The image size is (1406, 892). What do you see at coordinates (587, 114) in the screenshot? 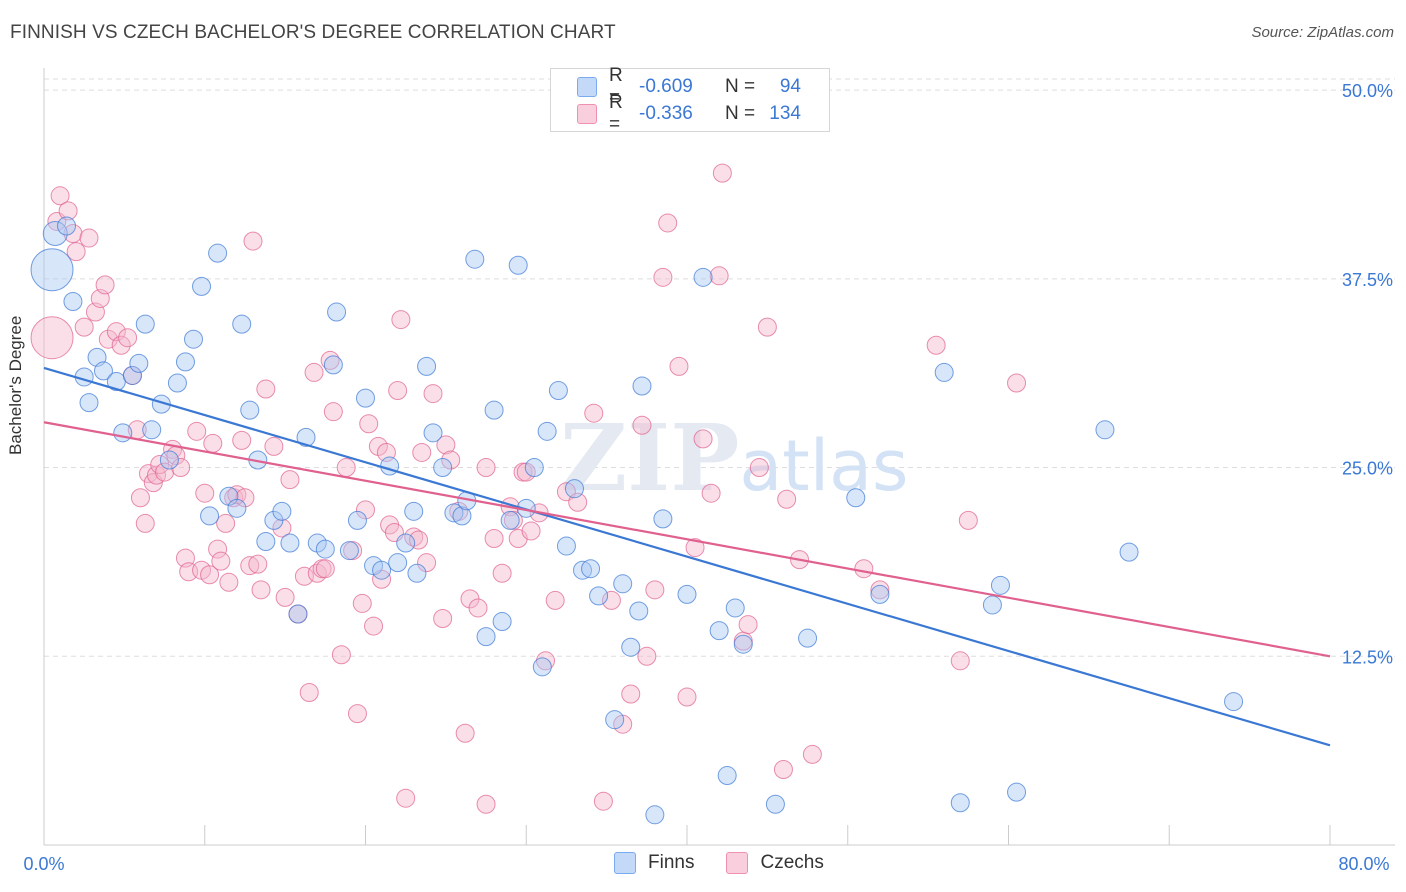
I see `czechs-swatch` at bounding box center [587, 114].